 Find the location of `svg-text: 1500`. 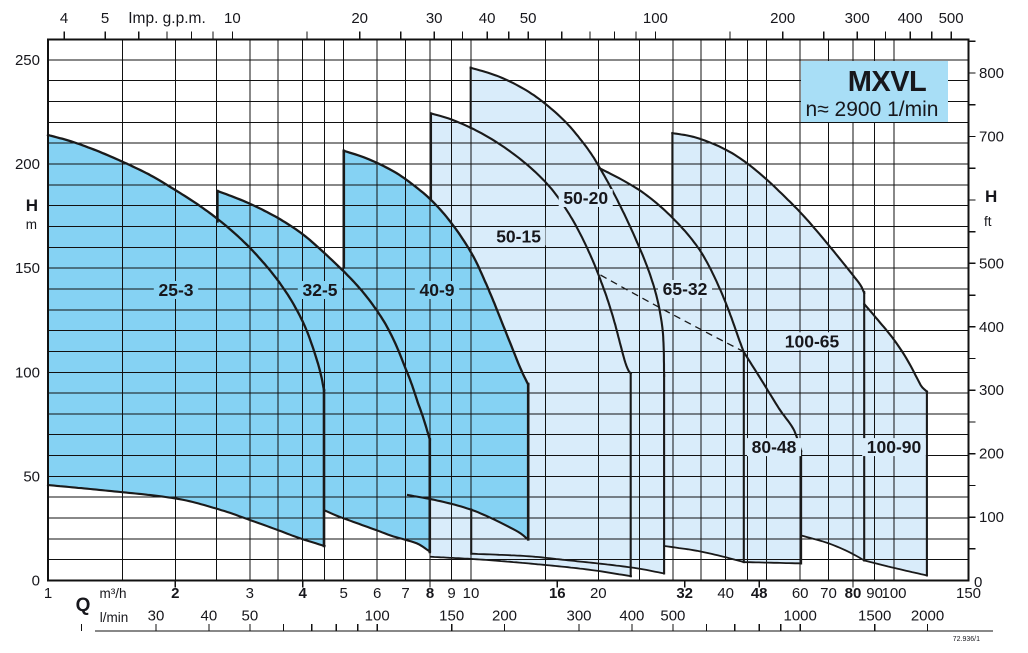

svg-text: 1500 is located at coordinates (874, 616).